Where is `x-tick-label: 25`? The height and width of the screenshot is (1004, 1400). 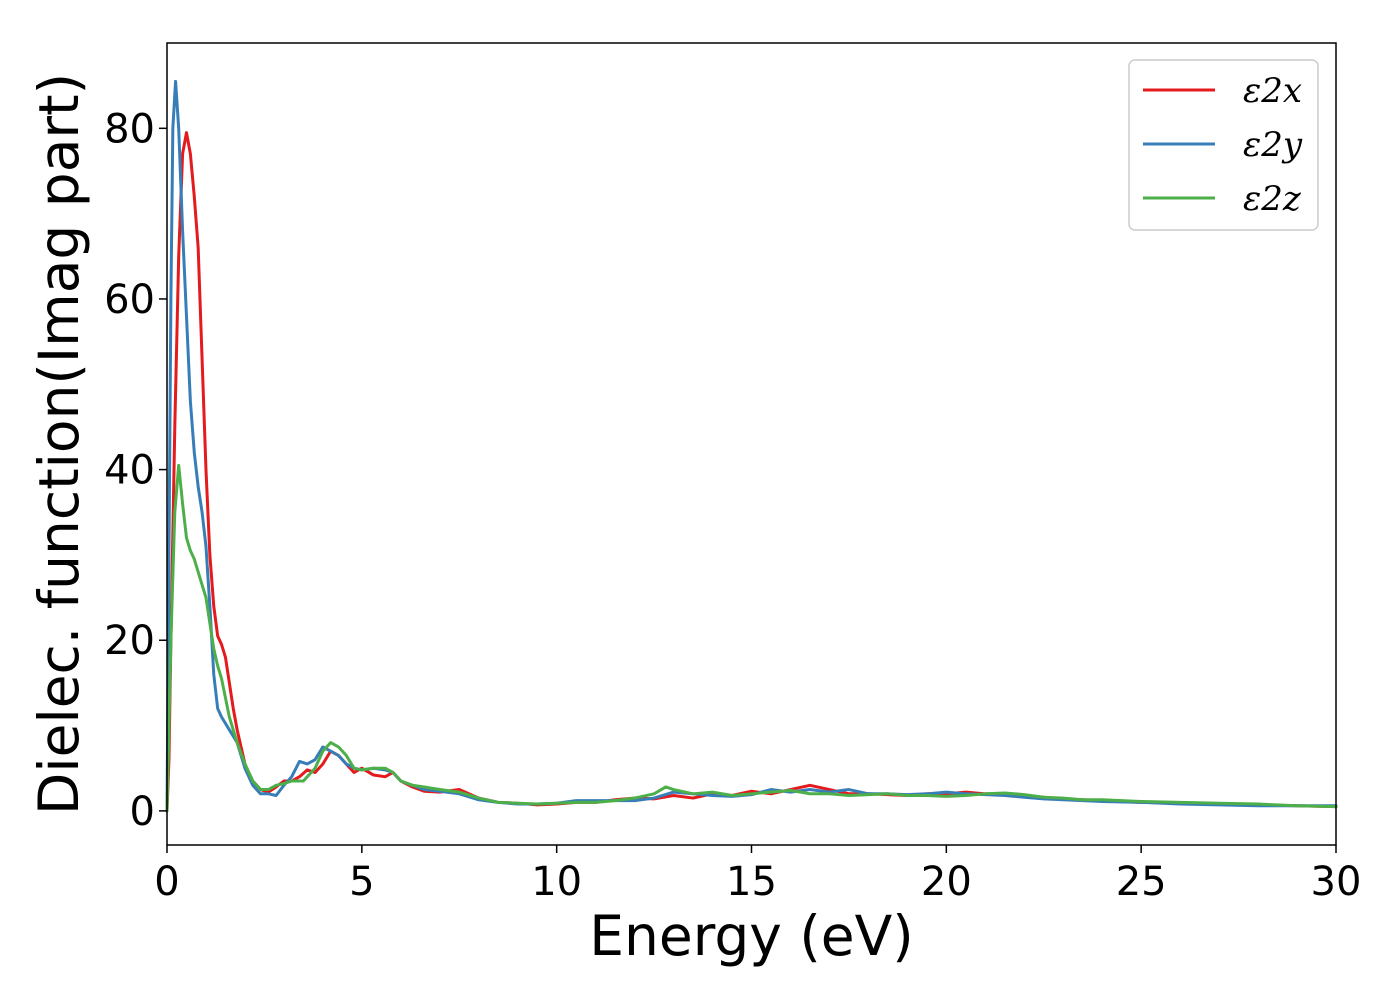 x-tick-label: 25 is located at coordinates (1141, 882).